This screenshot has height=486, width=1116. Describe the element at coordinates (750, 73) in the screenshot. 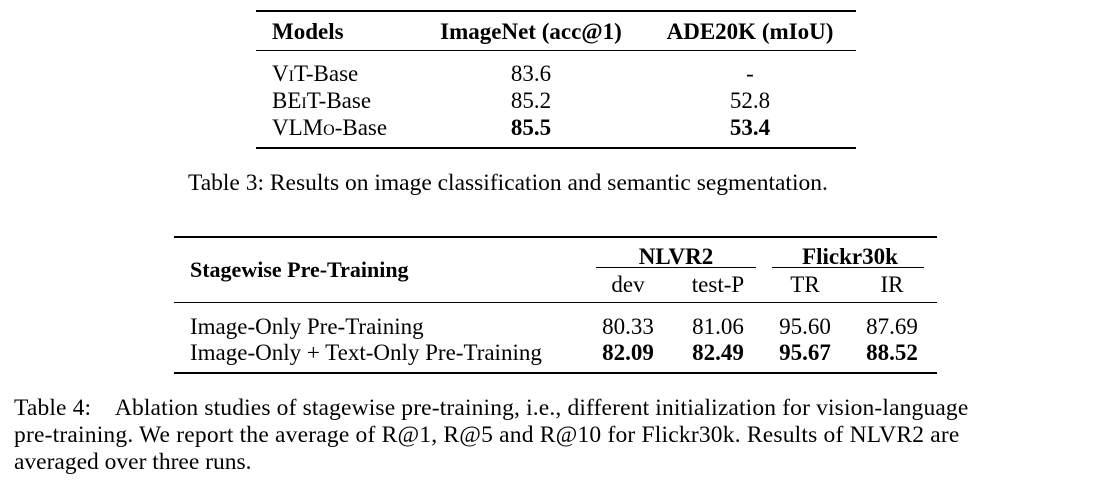

I see `table3-row-ade20k: -` at that location.